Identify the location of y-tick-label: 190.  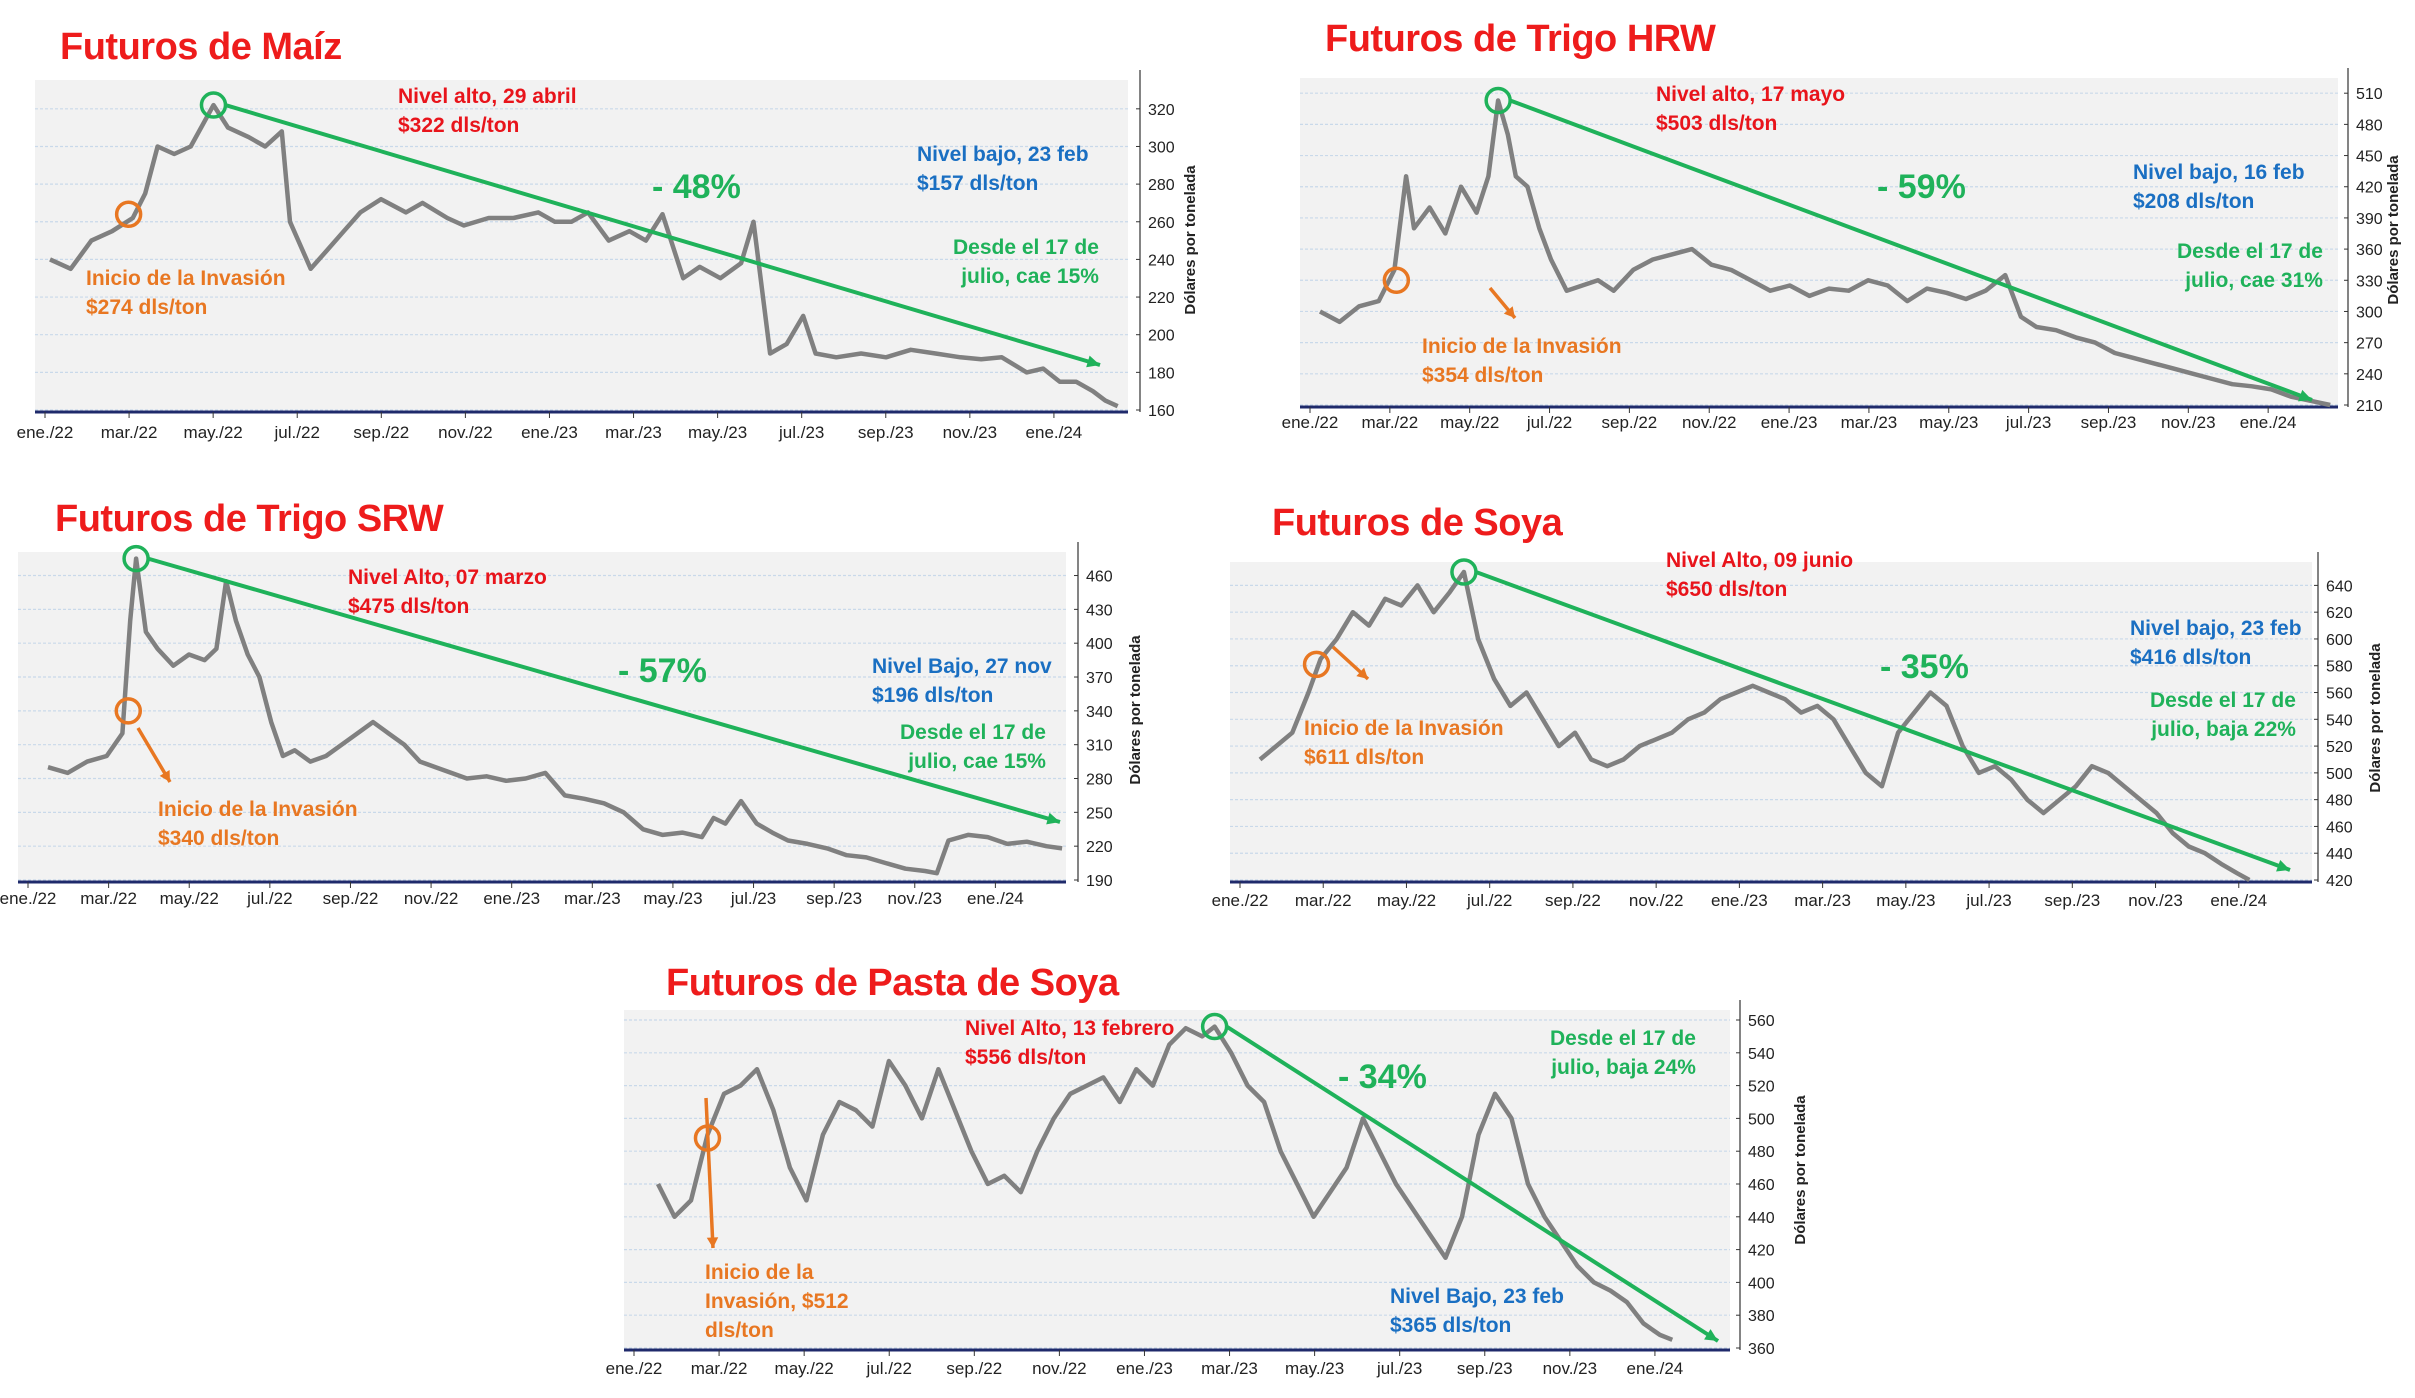
(1099, 881).